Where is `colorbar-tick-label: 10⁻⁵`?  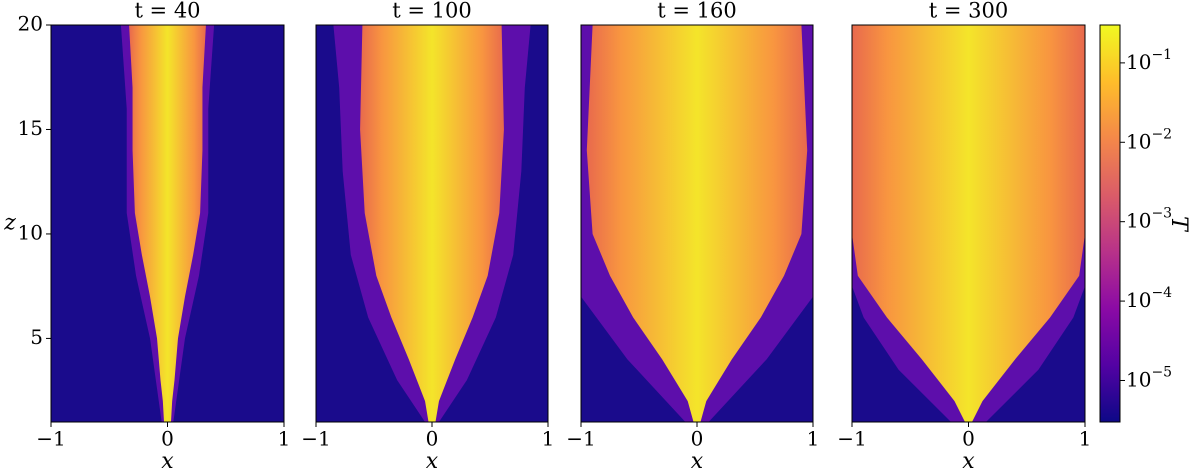
colorbar-tick-label: 10⁻⁵ is located at coordinates (1149, 377).